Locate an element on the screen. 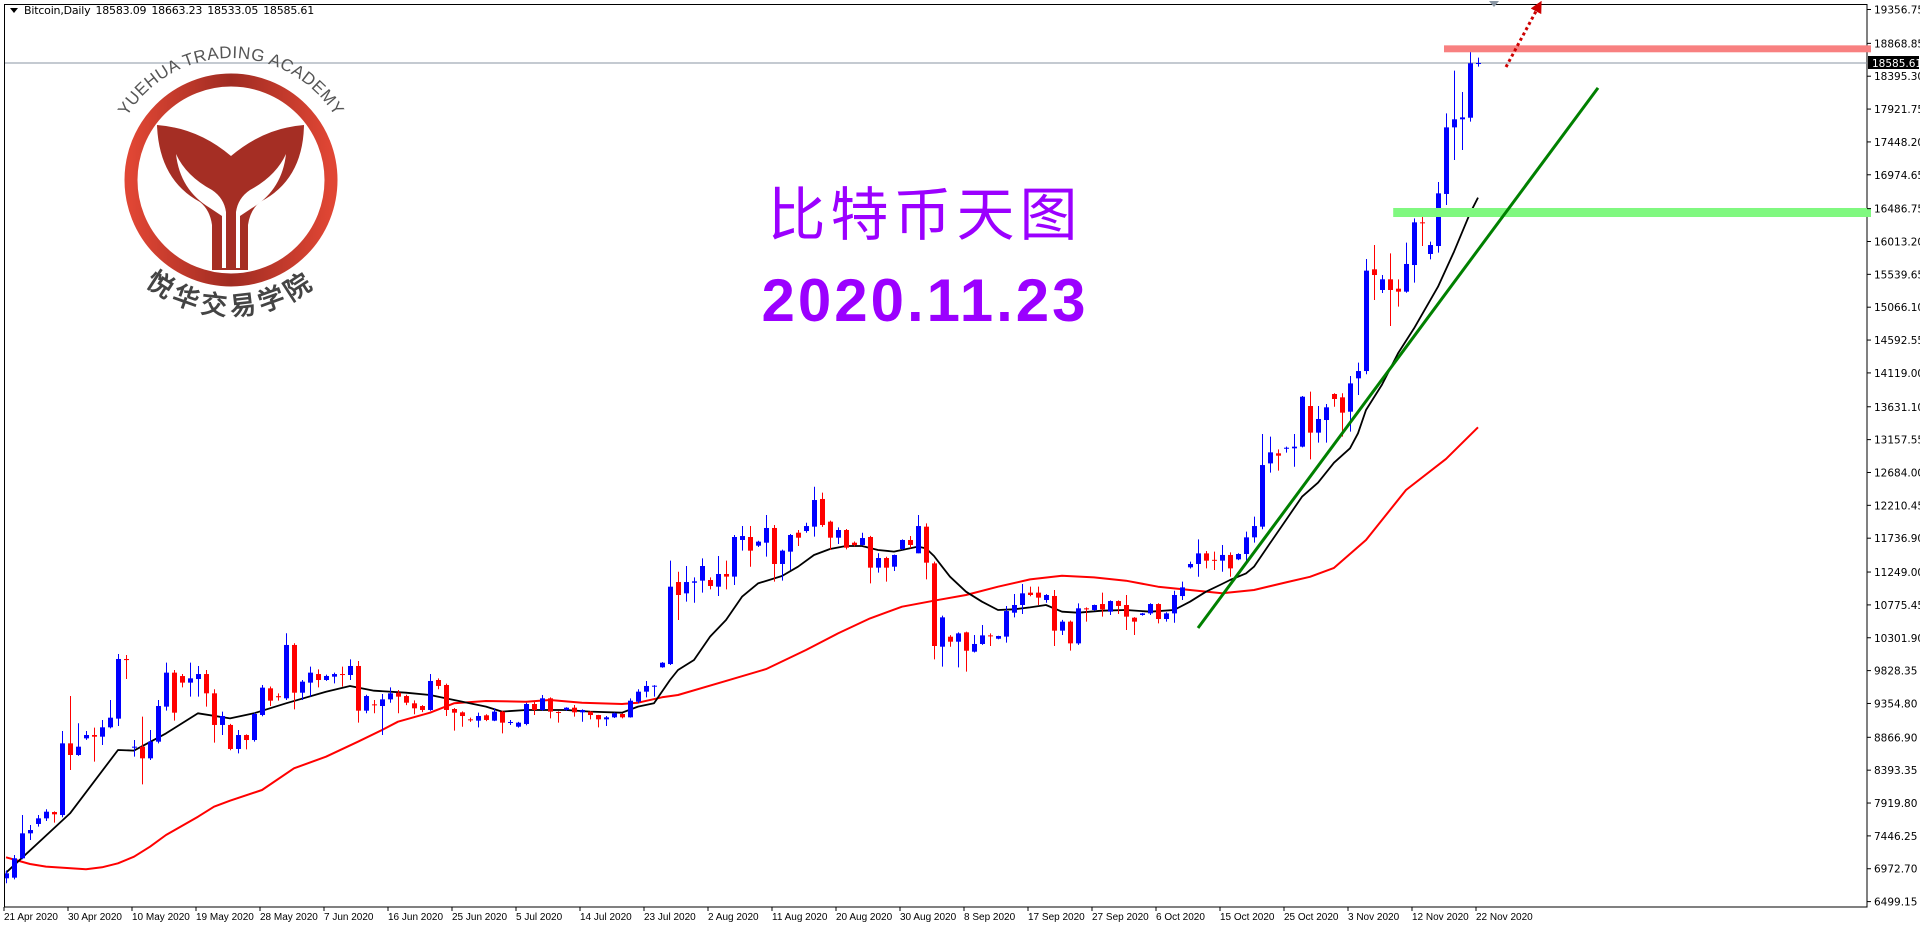 This screenshot has width=1920, height=927. support-band is located at coordinates (1632, 212).